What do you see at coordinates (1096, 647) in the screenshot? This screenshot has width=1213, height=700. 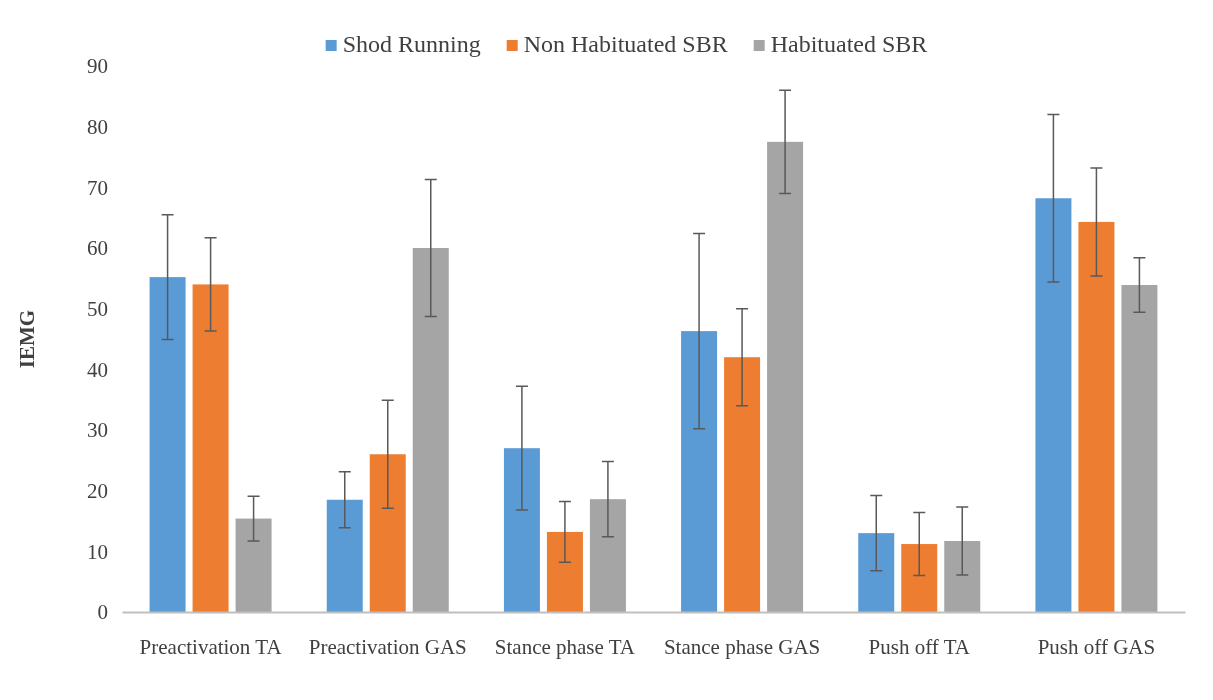 I see `x-tick-label: Push off GAS` at bounding box center [1096, 647].